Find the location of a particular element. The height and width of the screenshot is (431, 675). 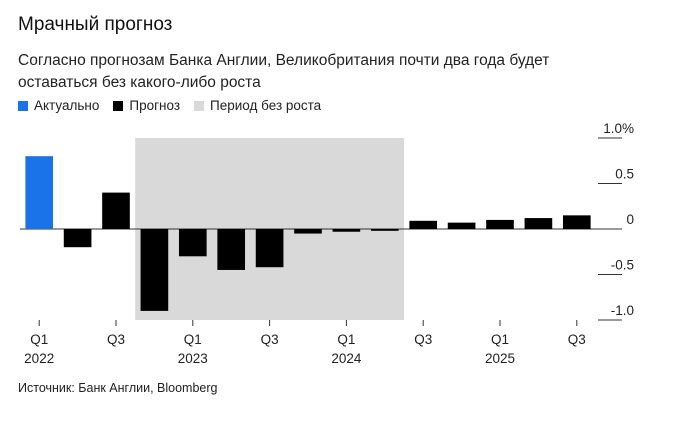

legend-swatch-no-growth is located at coordinates (199, 105).